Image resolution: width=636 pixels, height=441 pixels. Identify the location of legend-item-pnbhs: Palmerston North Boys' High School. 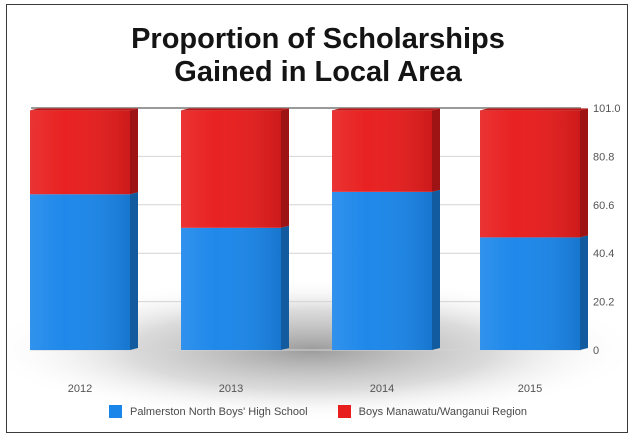
(208, 411).